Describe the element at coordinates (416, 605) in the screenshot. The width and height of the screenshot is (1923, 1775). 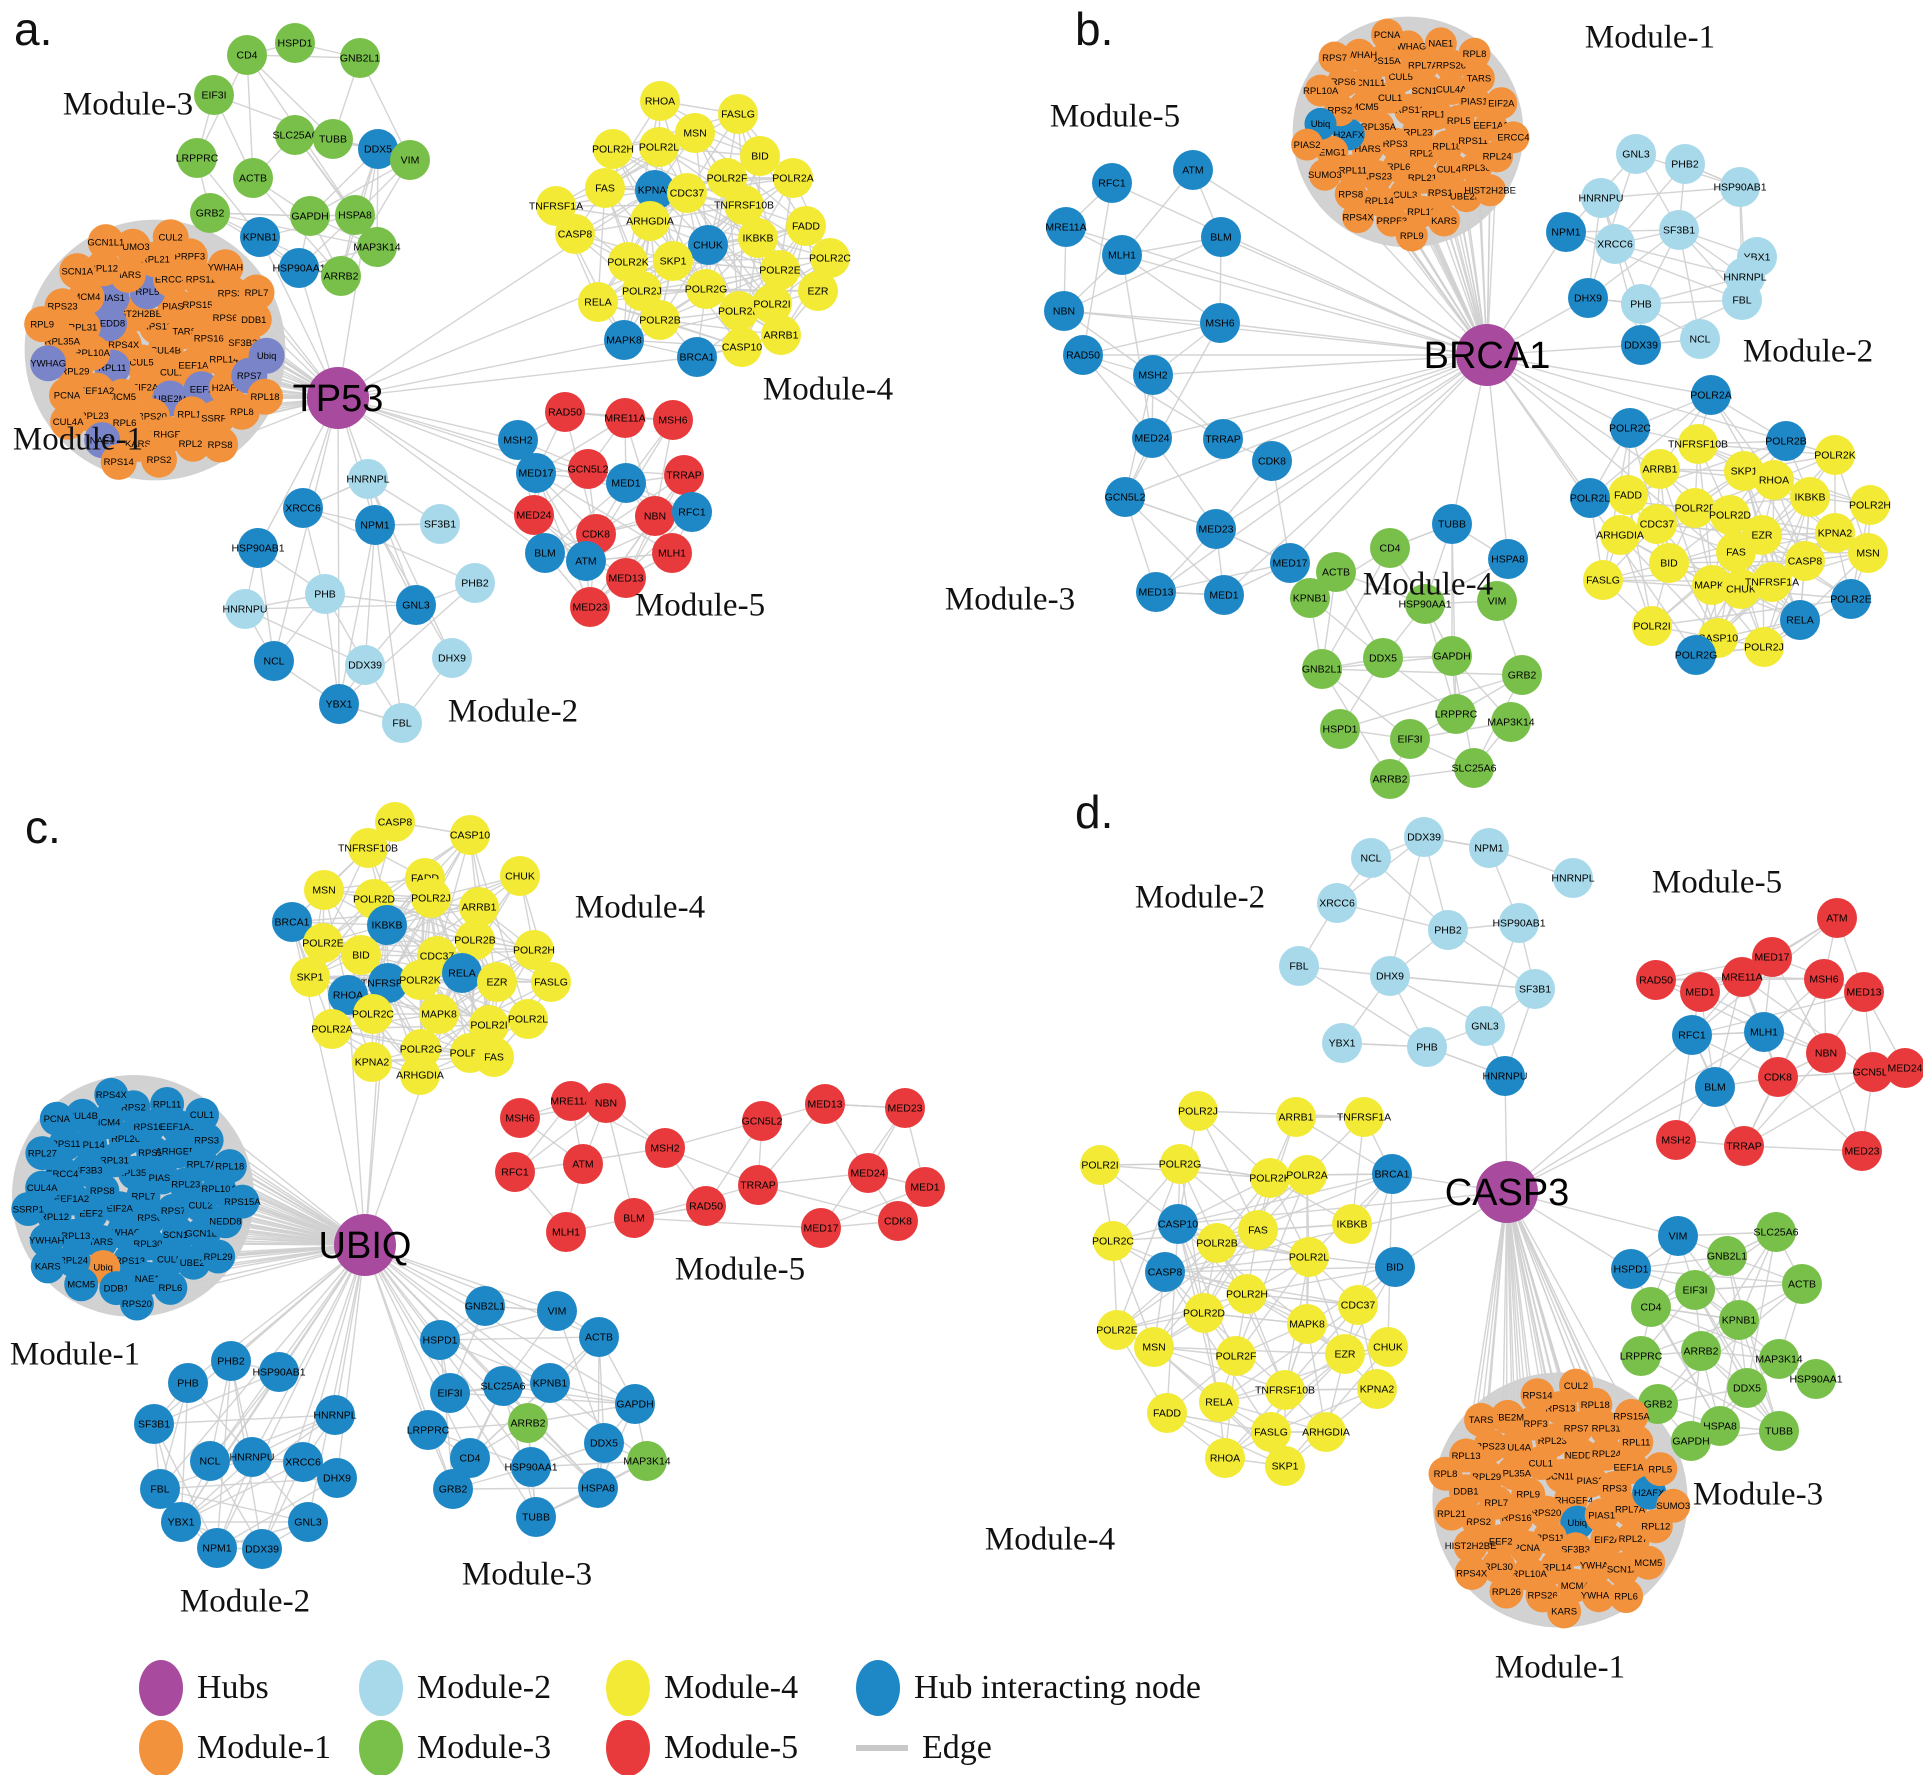
I see `node-GNL3` at that location.